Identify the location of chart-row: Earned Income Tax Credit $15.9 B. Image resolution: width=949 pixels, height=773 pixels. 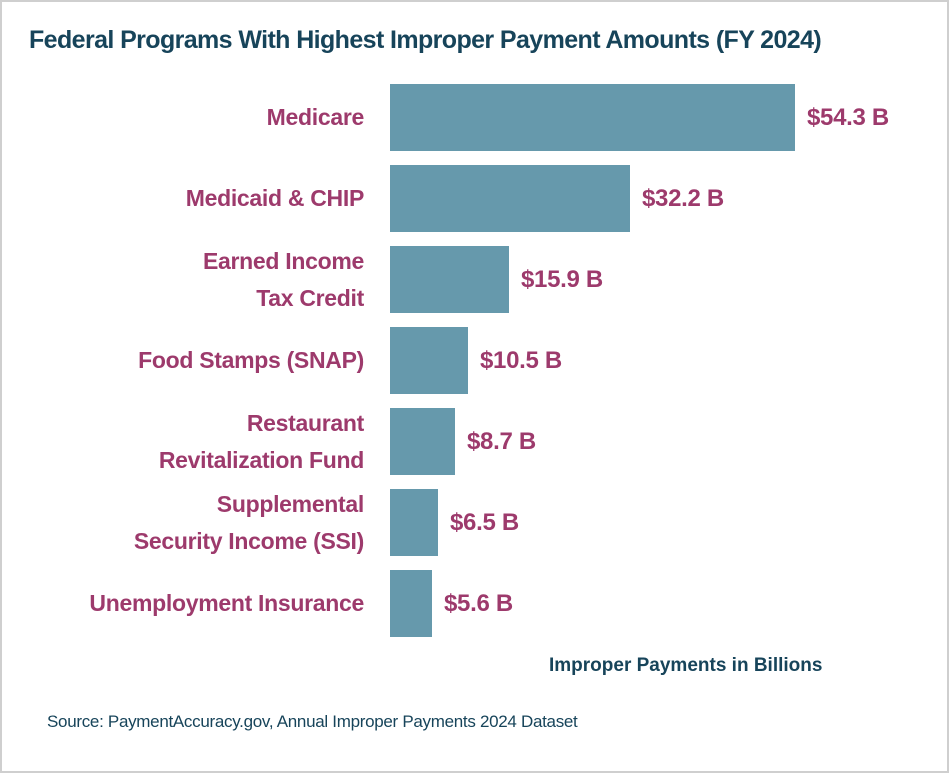
(474, 279).